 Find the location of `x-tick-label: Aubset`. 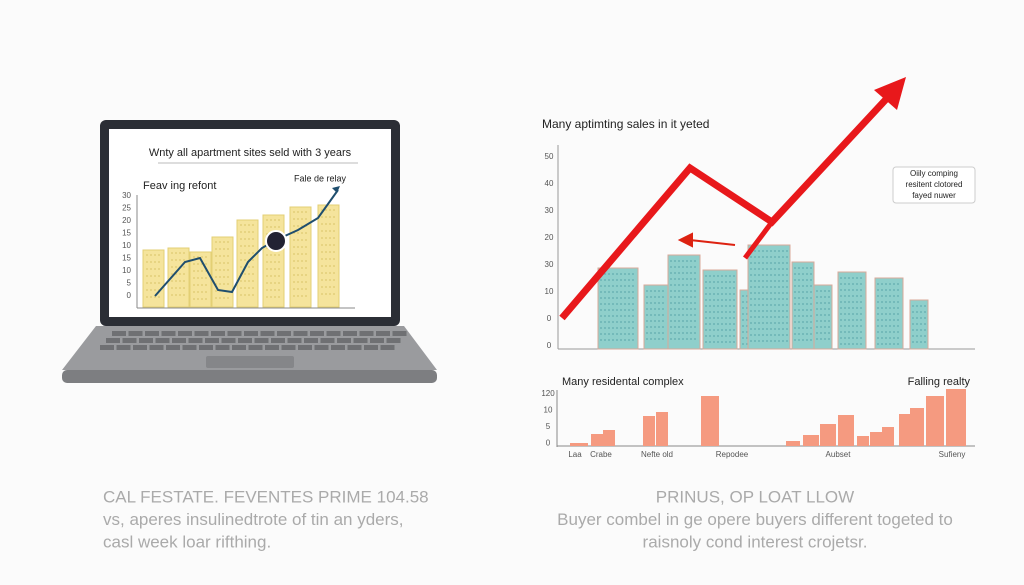

x-tick-label: Aubset is located at coordinates (839, 454).